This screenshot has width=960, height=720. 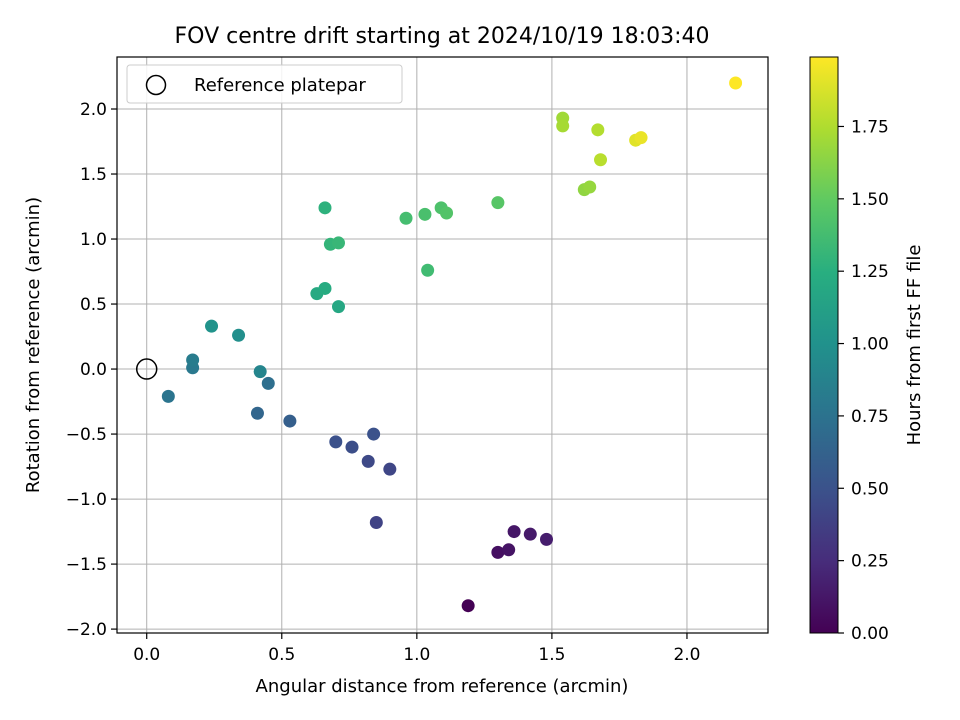 I want to click on y-tick-label: −2.0, so click(x=86, y=630).